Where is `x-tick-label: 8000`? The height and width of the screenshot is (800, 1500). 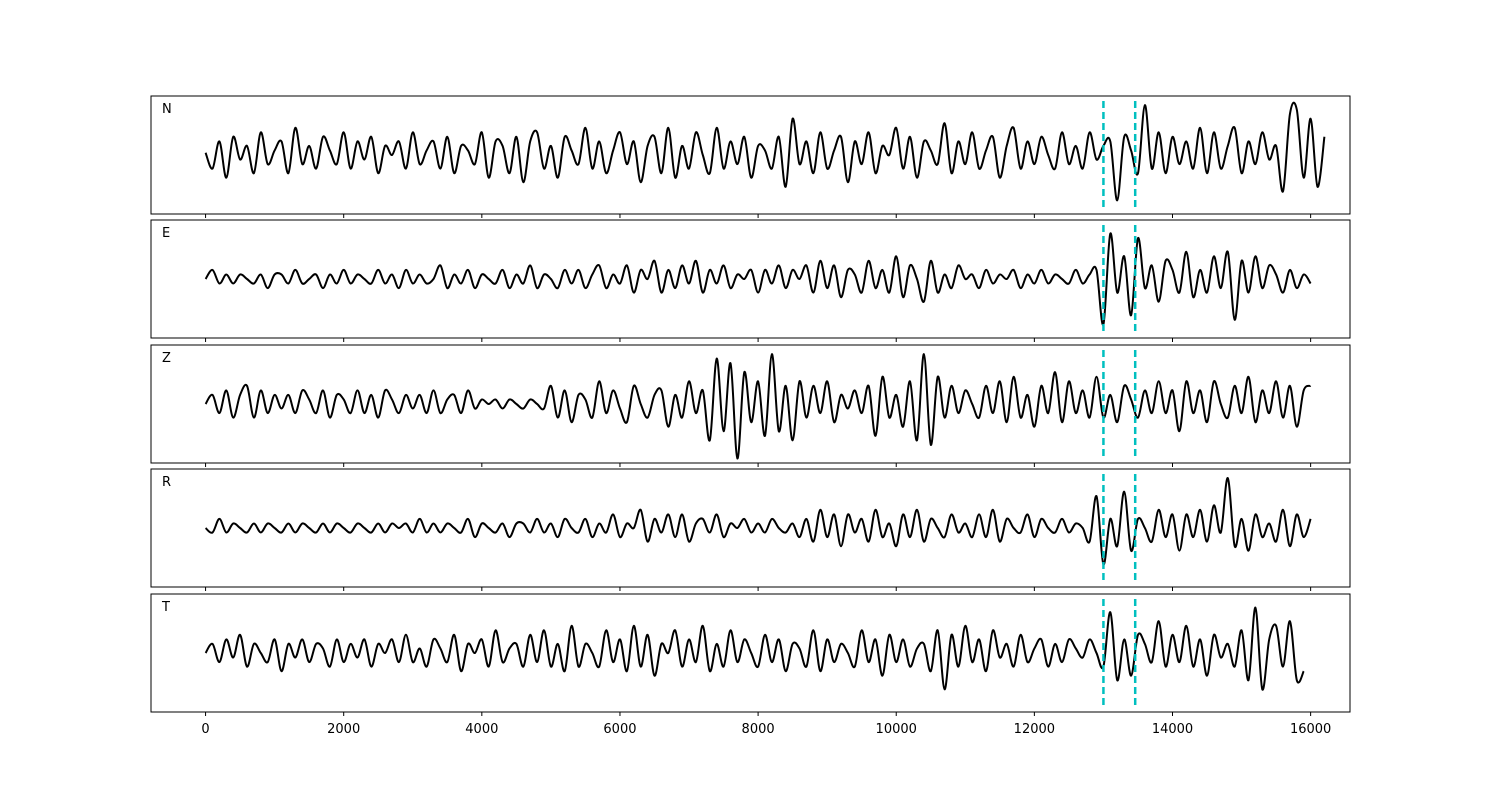 x-tick-label: 8000 is located at coordinates (758, 729).